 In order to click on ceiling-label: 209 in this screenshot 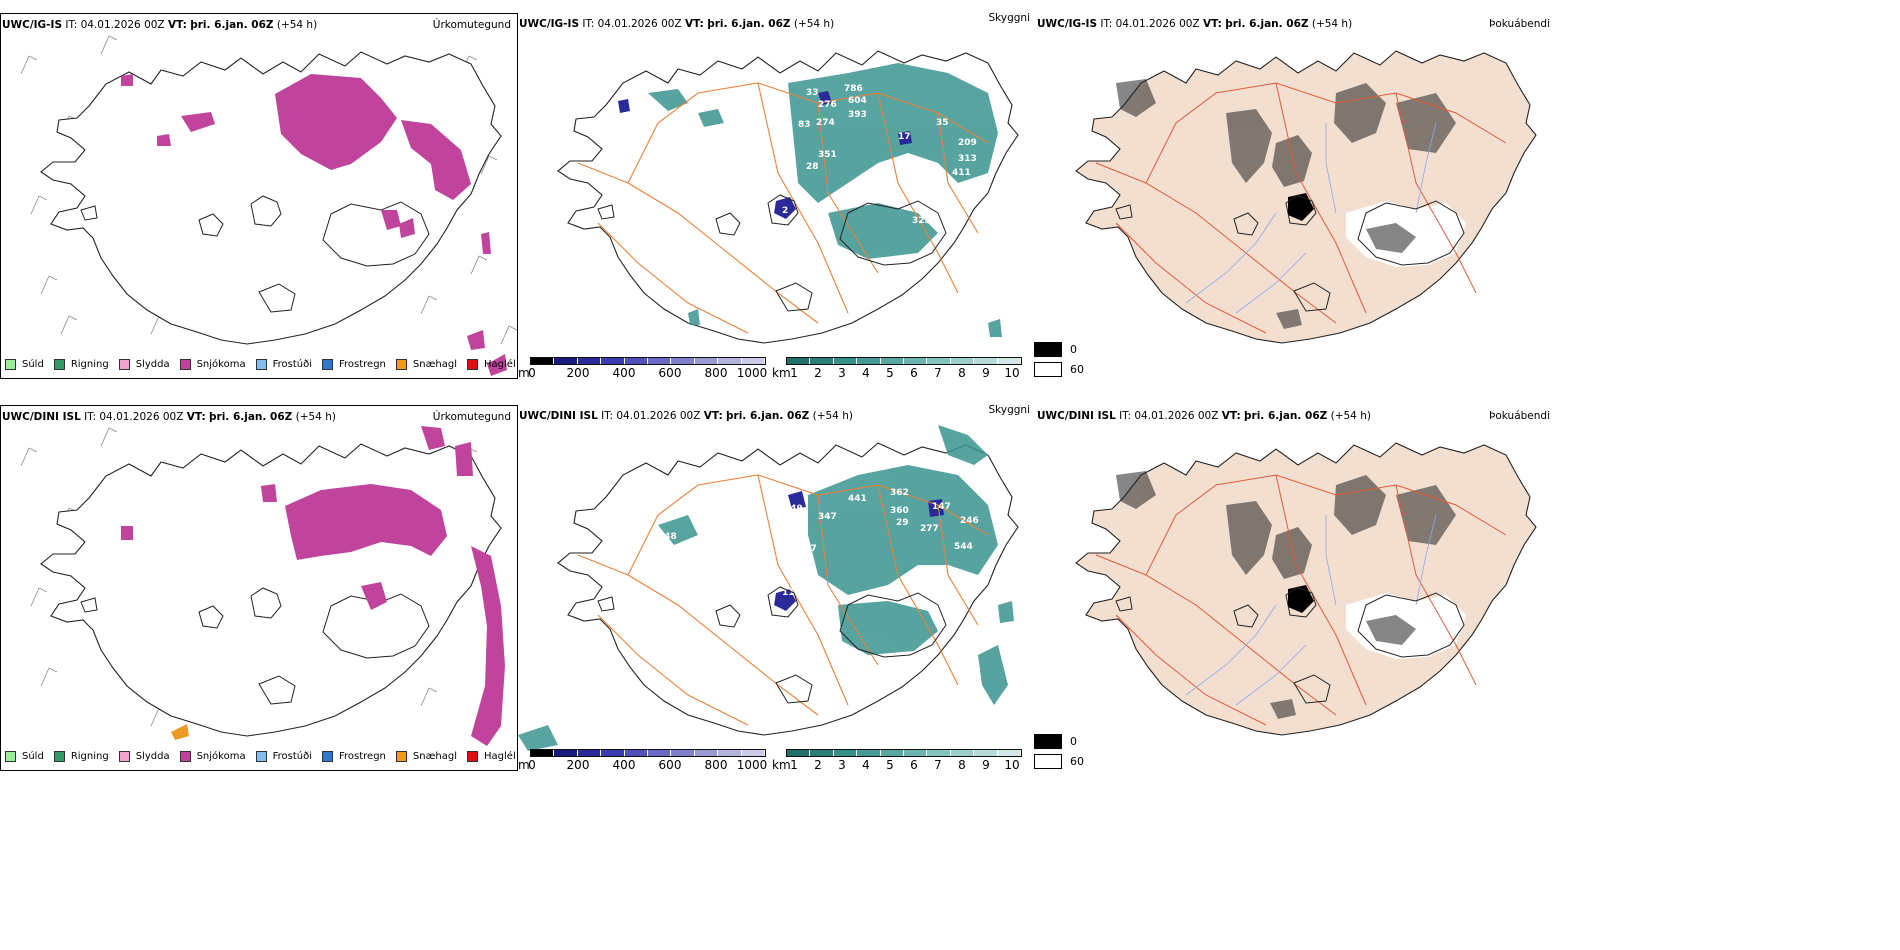, I will do `click(967, 143)`.